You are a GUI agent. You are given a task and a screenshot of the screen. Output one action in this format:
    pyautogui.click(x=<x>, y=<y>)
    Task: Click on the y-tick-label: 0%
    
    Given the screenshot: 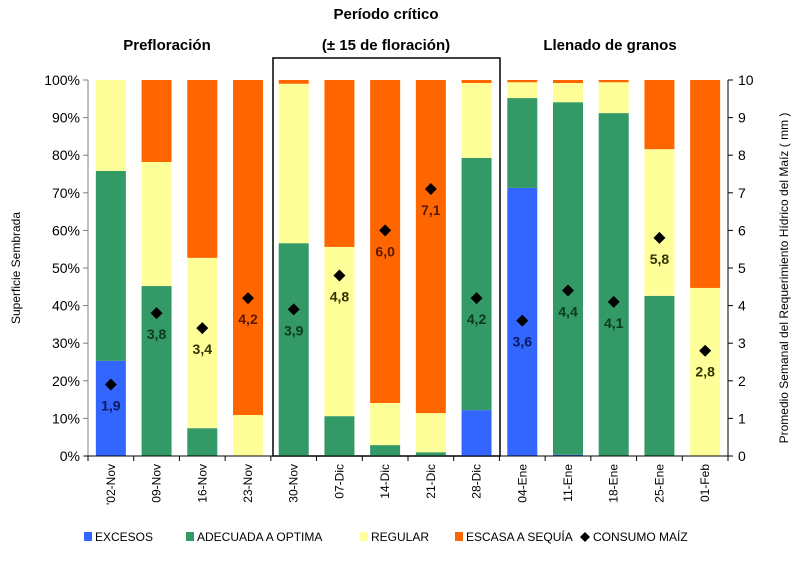 What is the action you would take?
    pyautogui.click(x=70, y=456)
    